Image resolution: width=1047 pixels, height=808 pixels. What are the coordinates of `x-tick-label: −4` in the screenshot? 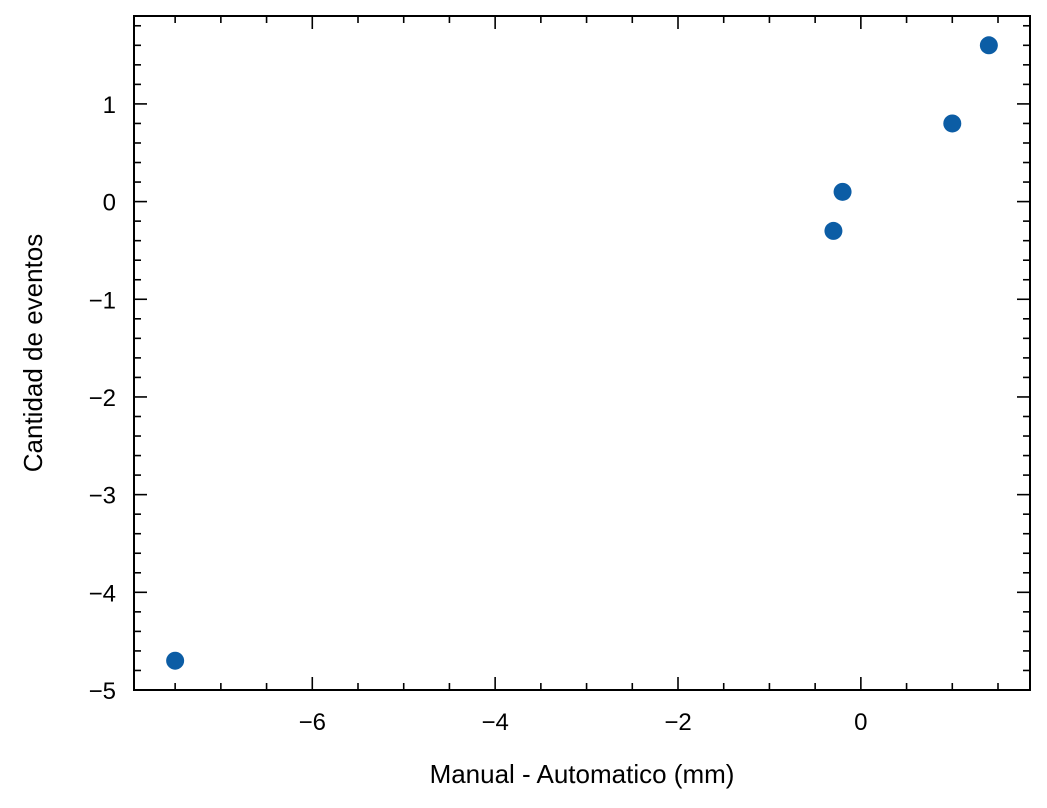 It's located at (494, 722).